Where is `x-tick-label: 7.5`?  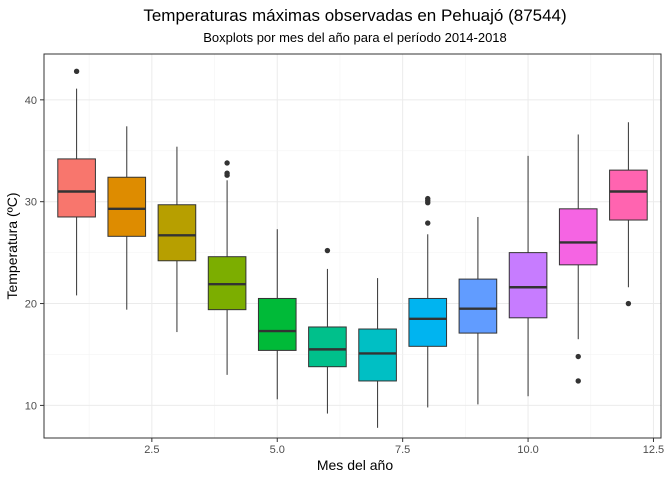 x-tick-label: 7.5 is located at coordinates (402, 450).